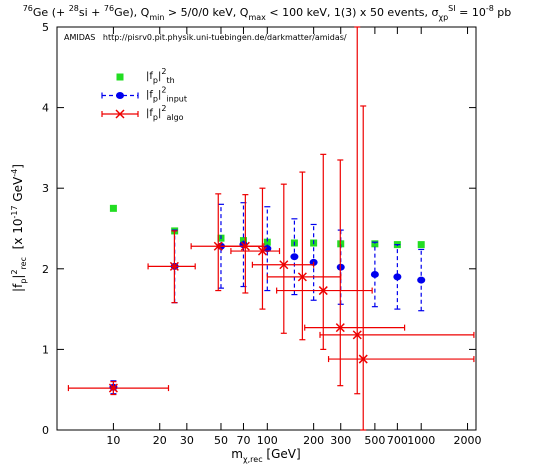  I want to click on text-part: χp, so click(443, 17).